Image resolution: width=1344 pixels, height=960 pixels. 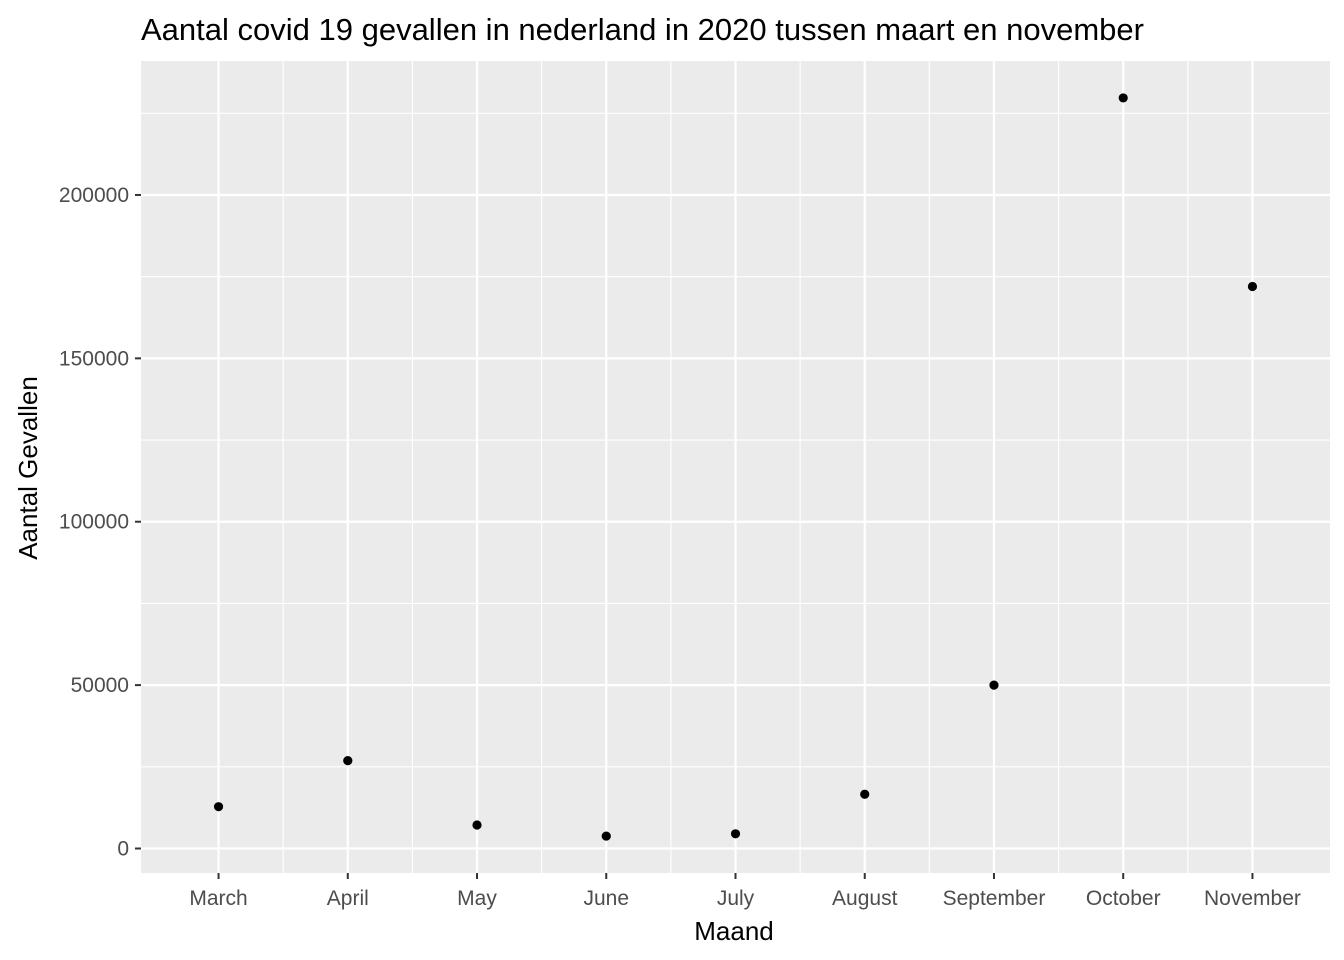 What do you see at coordinates (1123, 98) in the screenshot?
I see `data-point-october` at bounding box center [1123, 98].